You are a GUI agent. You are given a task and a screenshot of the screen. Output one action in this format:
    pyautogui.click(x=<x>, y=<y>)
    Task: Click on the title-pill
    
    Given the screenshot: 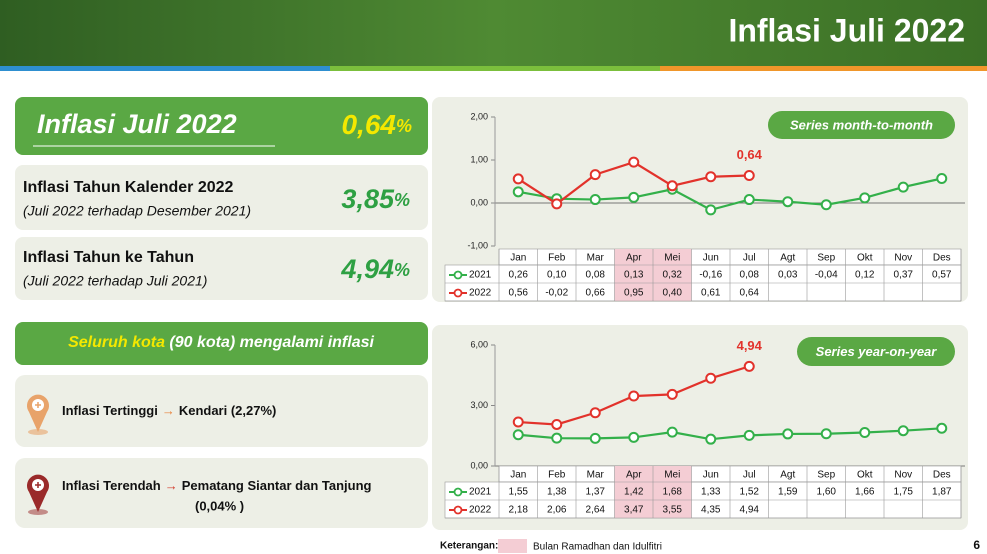 What is the action you would take?
    pyautogui.click(x=861, y=125)
    